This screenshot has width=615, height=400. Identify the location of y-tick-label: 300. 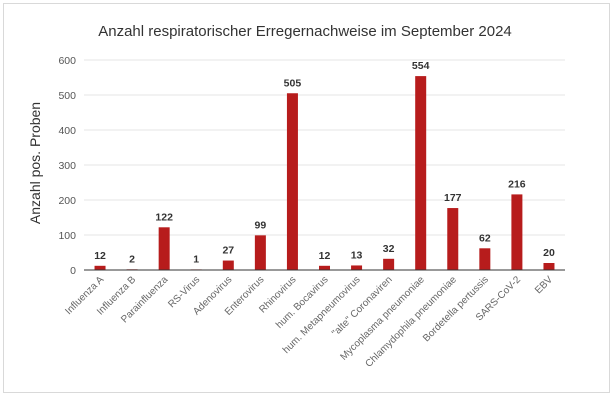
(67, 166).